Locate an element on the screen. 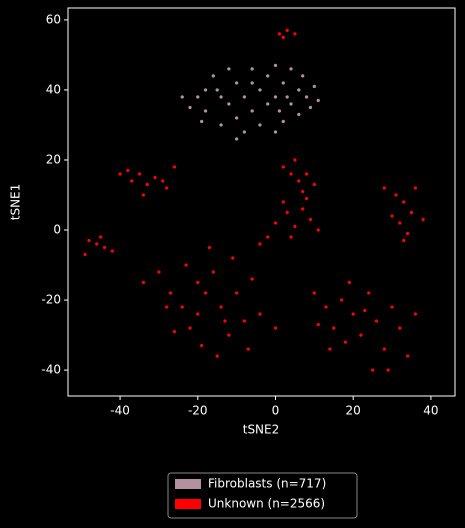  y-tick-label: -40 is located at coordinates (51, 370).